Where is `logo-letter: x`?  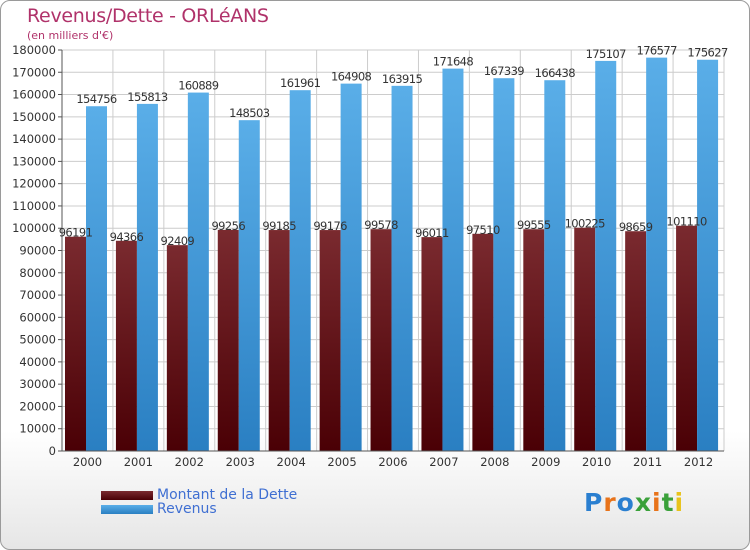
logo-letter: x is located at coordinates (643, 502).